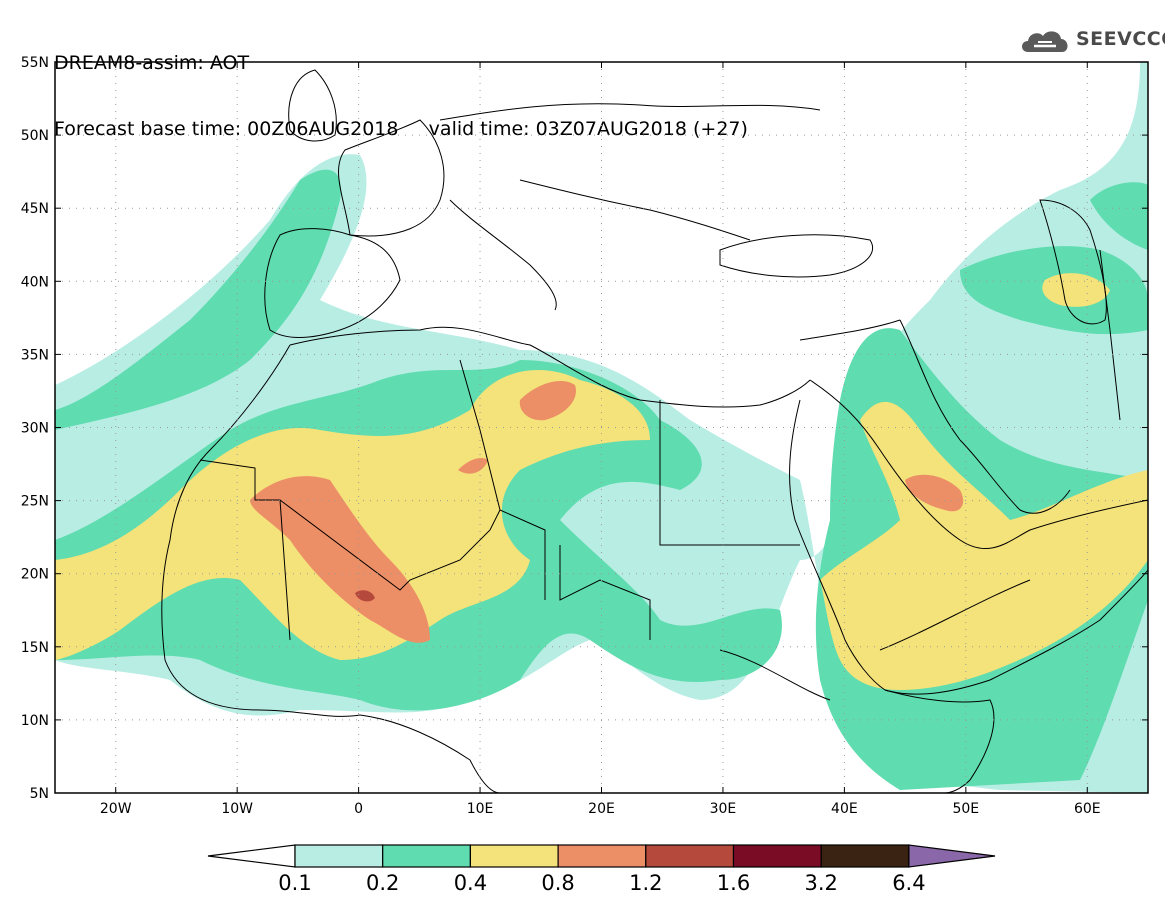  What do you see at coordinates (35, 502) in the screenshot?
I see `lat-label-25N: 25N` at bounding box center [35, 502].